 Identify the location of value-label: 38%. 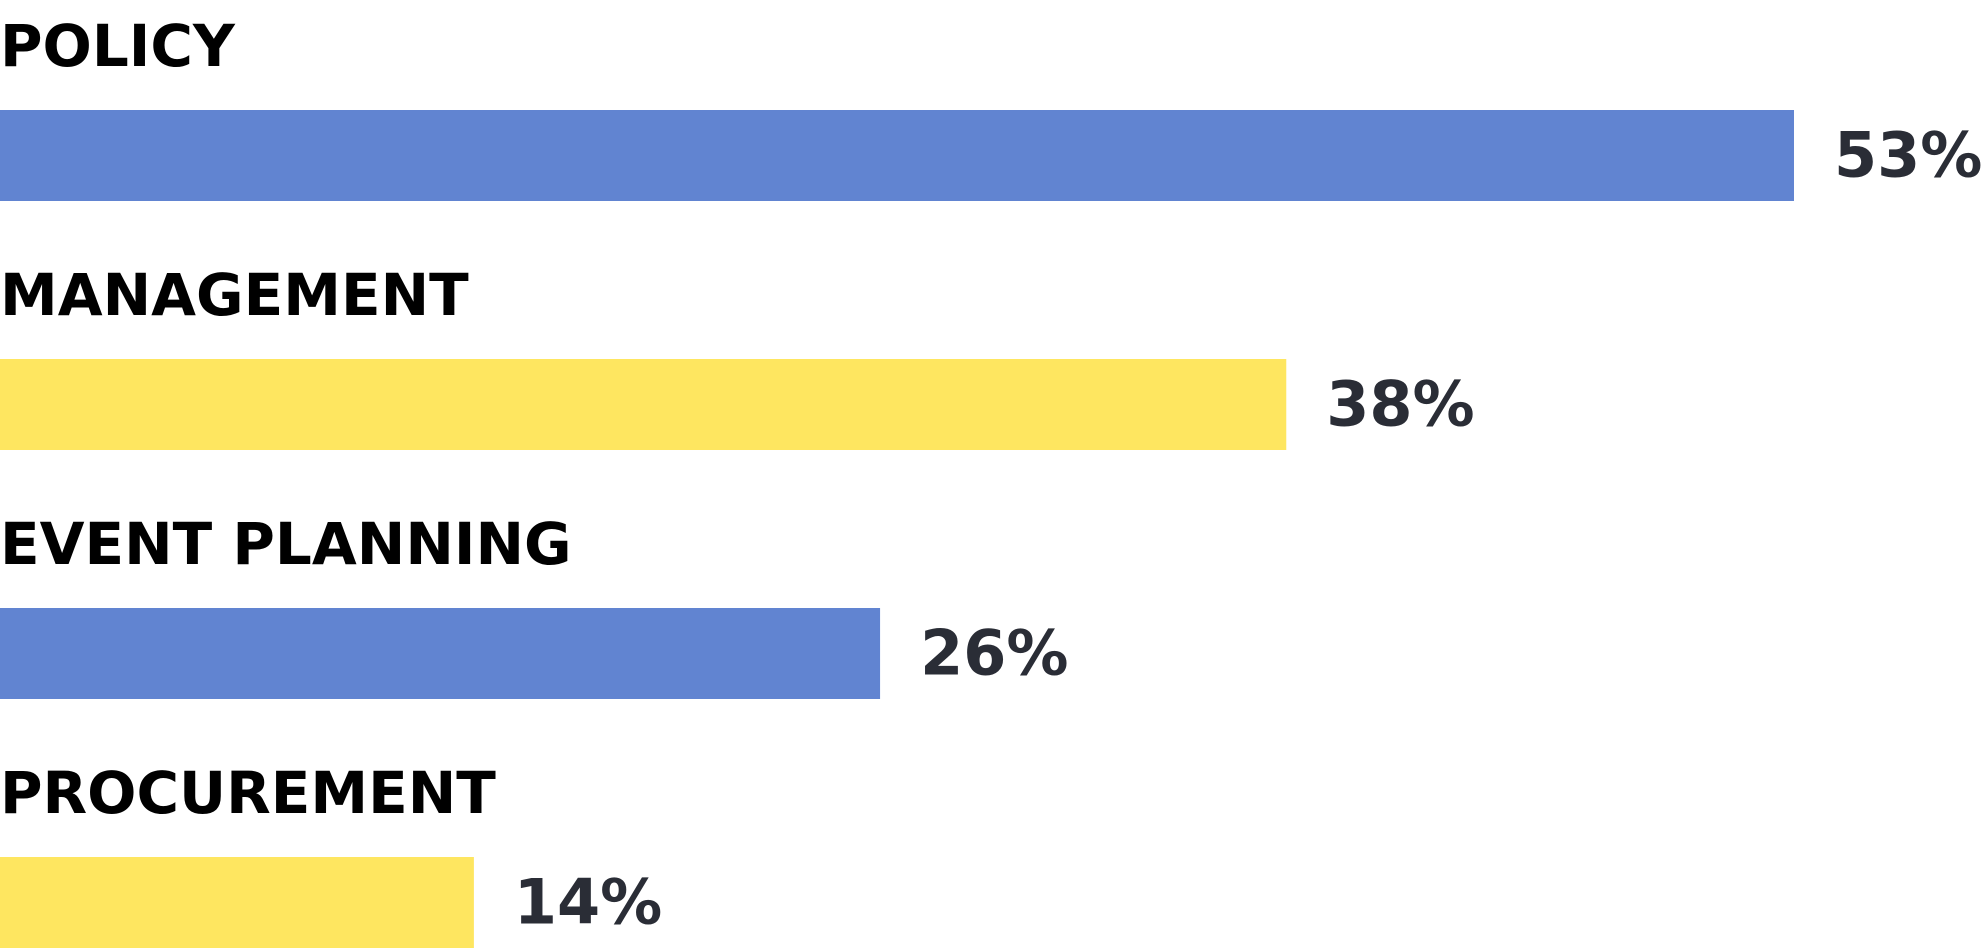
(1400, 404).